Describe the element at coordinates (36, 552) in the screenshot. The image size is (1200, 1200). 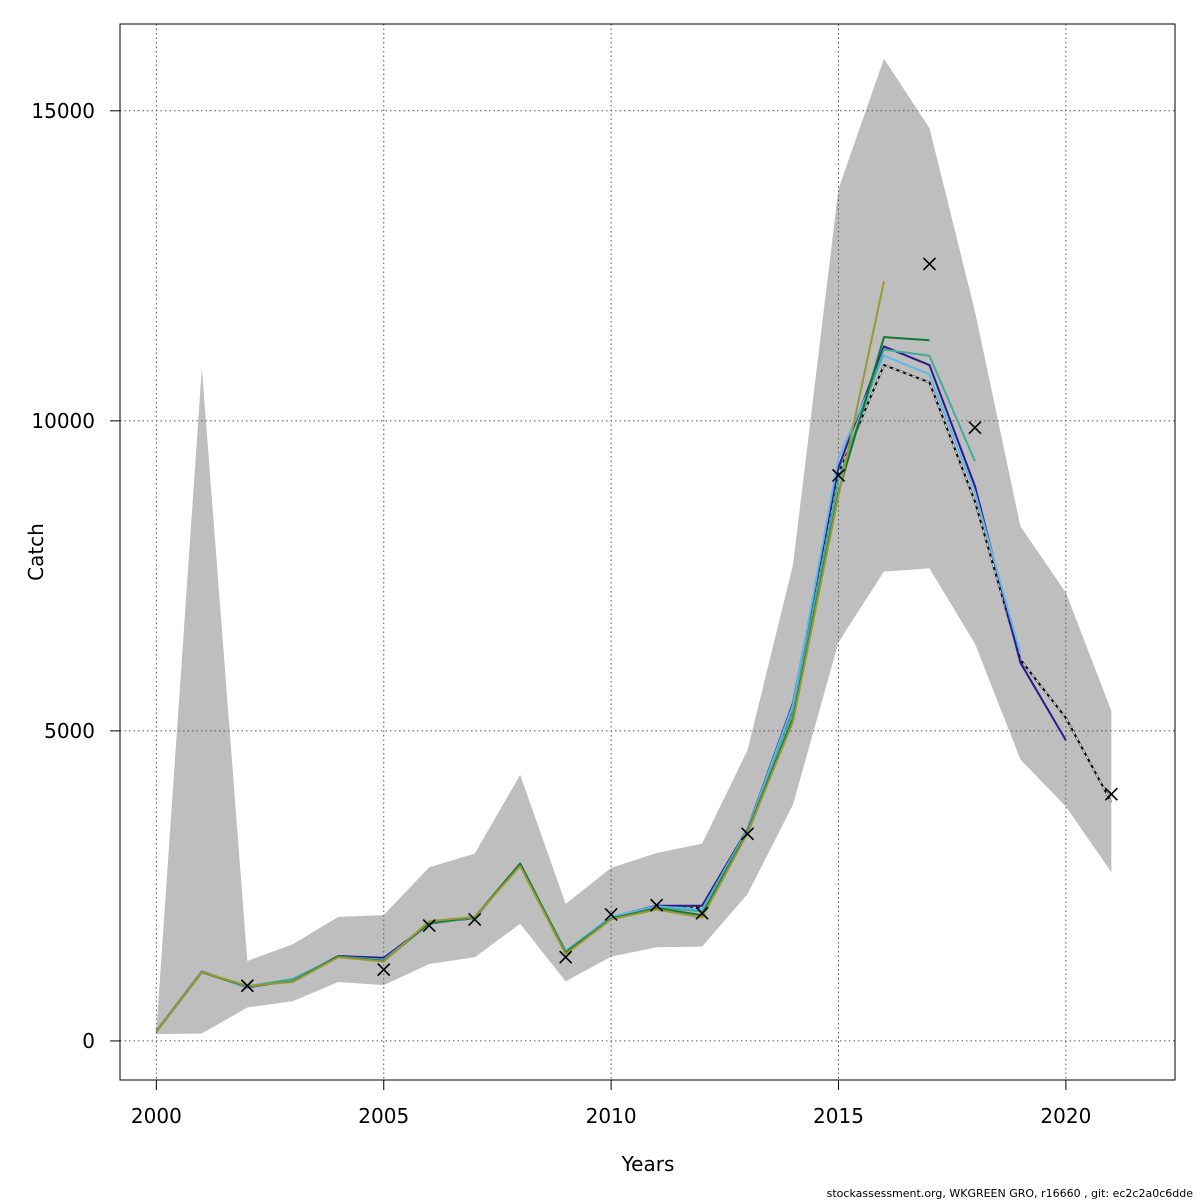
I see `y-axis-title: Catch` at that location.